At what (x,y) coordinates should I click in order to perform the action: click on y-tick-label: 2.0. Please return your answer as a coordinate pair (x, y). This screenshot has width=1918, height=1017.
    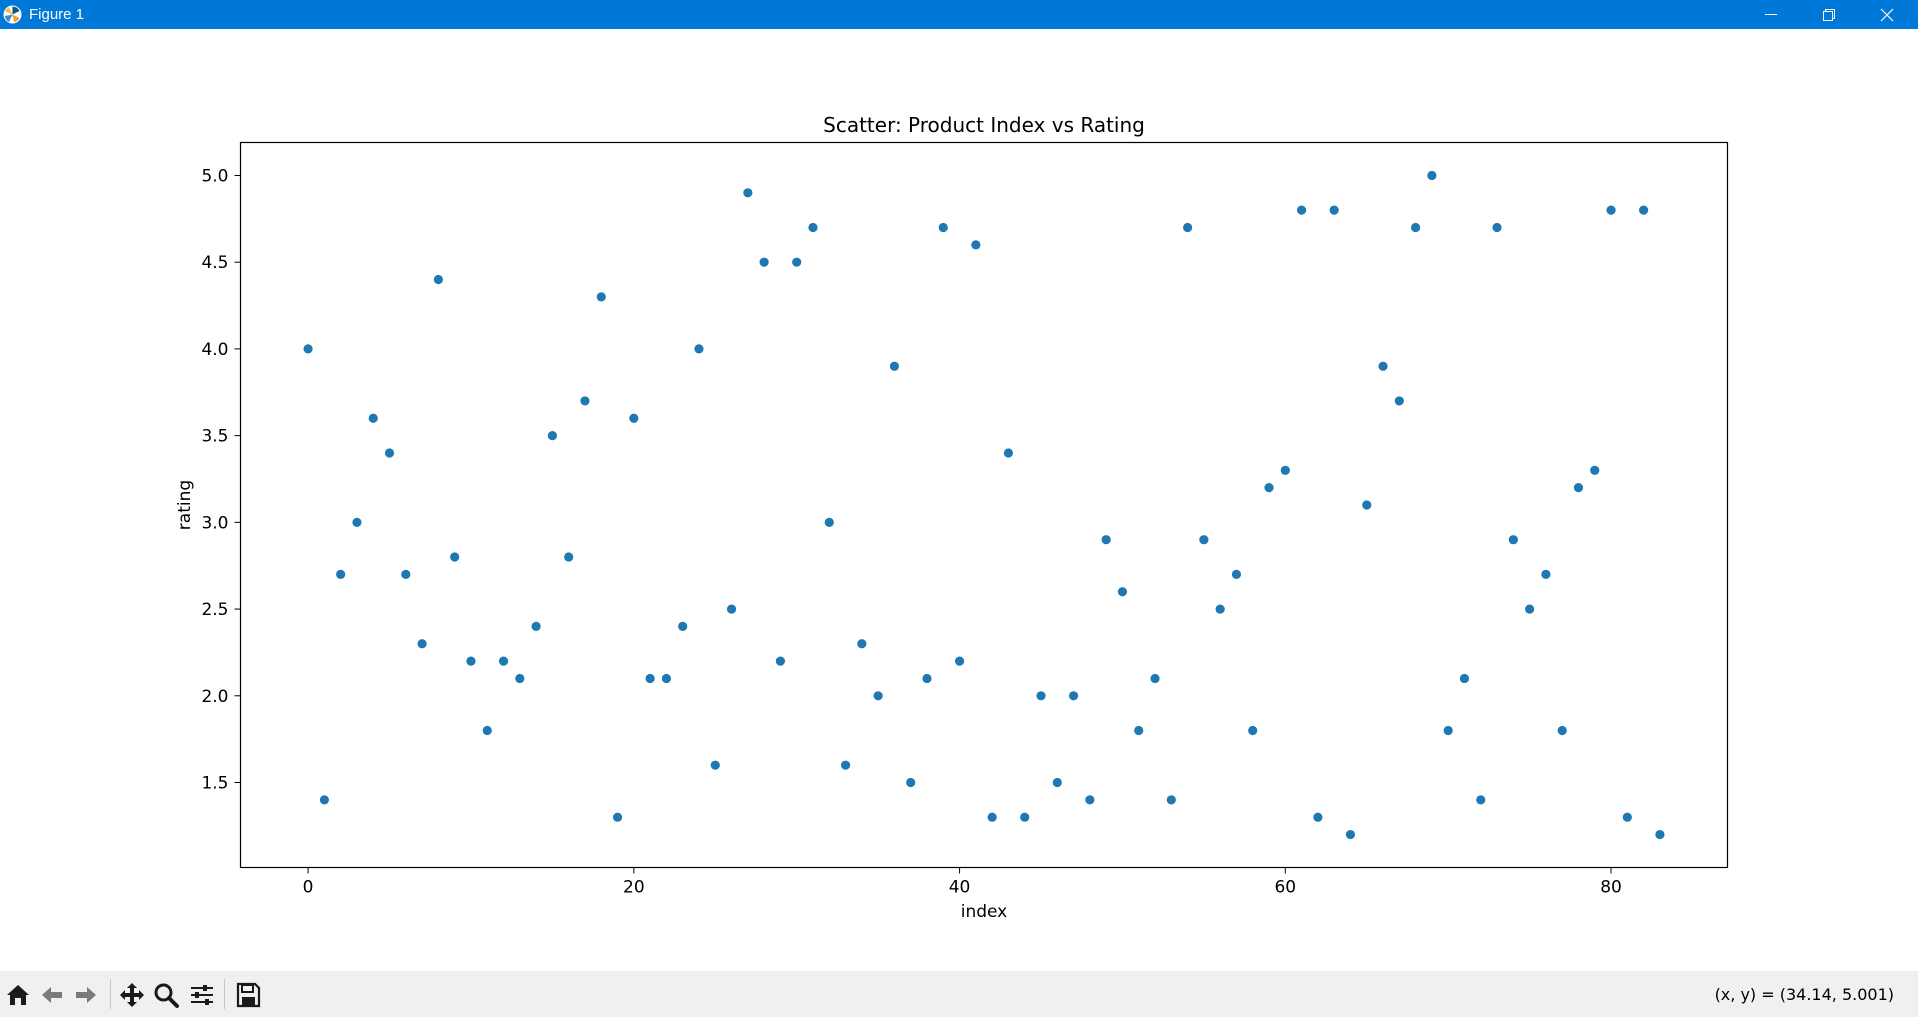
    Looking at the image, I should click on (214, 697).